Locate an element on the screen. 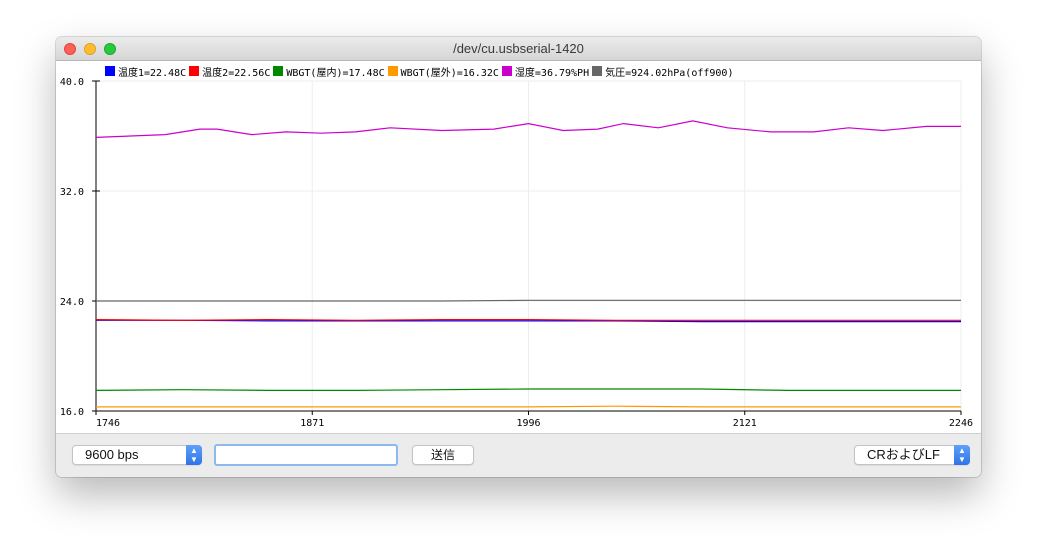  x-tick-label: 1746 is located at coordinates (108, 423).